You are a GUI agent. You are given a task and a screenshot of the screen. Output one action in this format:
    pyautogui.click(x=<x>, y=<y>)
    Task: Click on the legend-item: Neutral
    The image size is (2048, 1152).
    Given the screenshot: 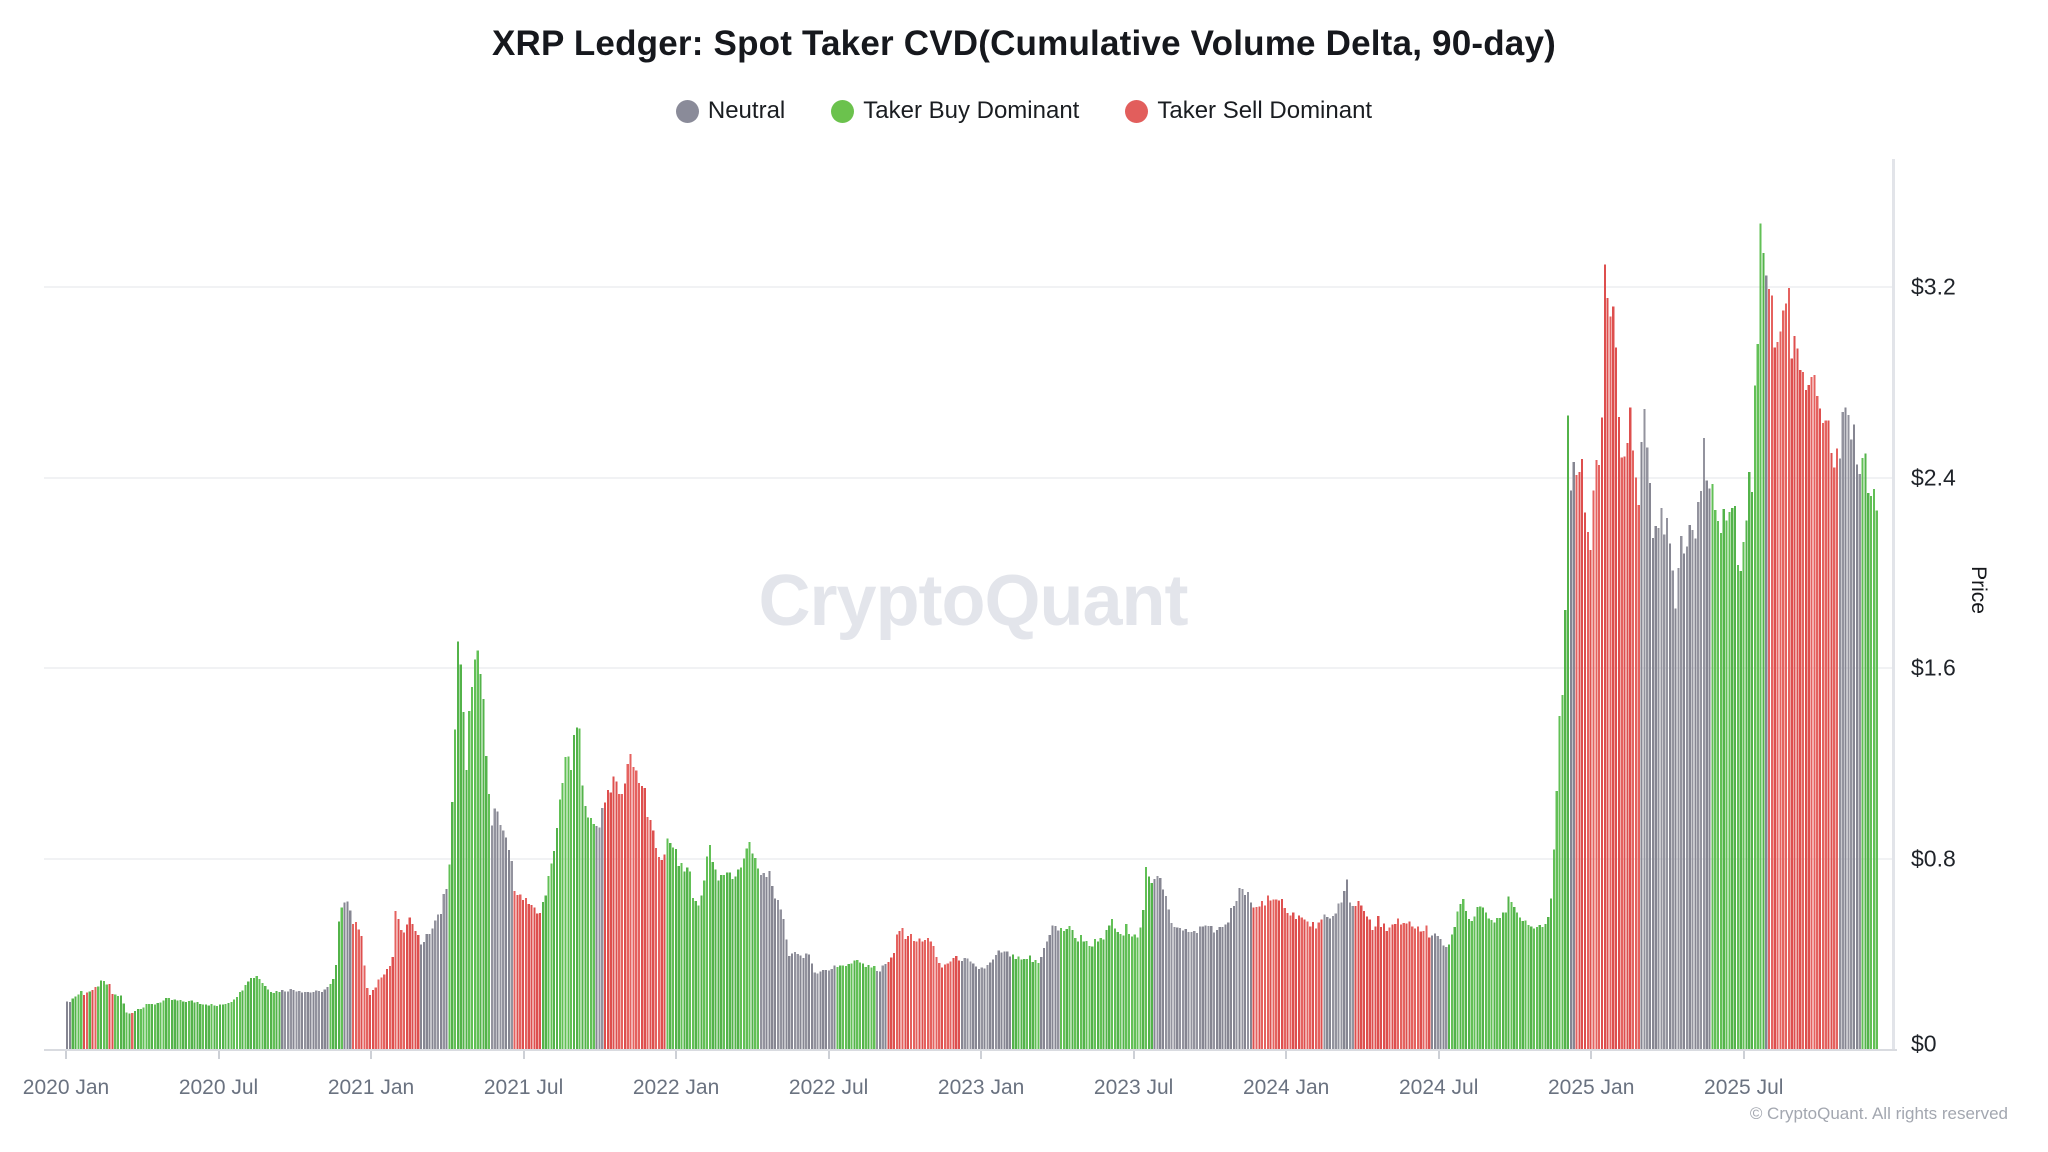 What is the action you would take?
    pyautogui.click(x=730, y=111)
    